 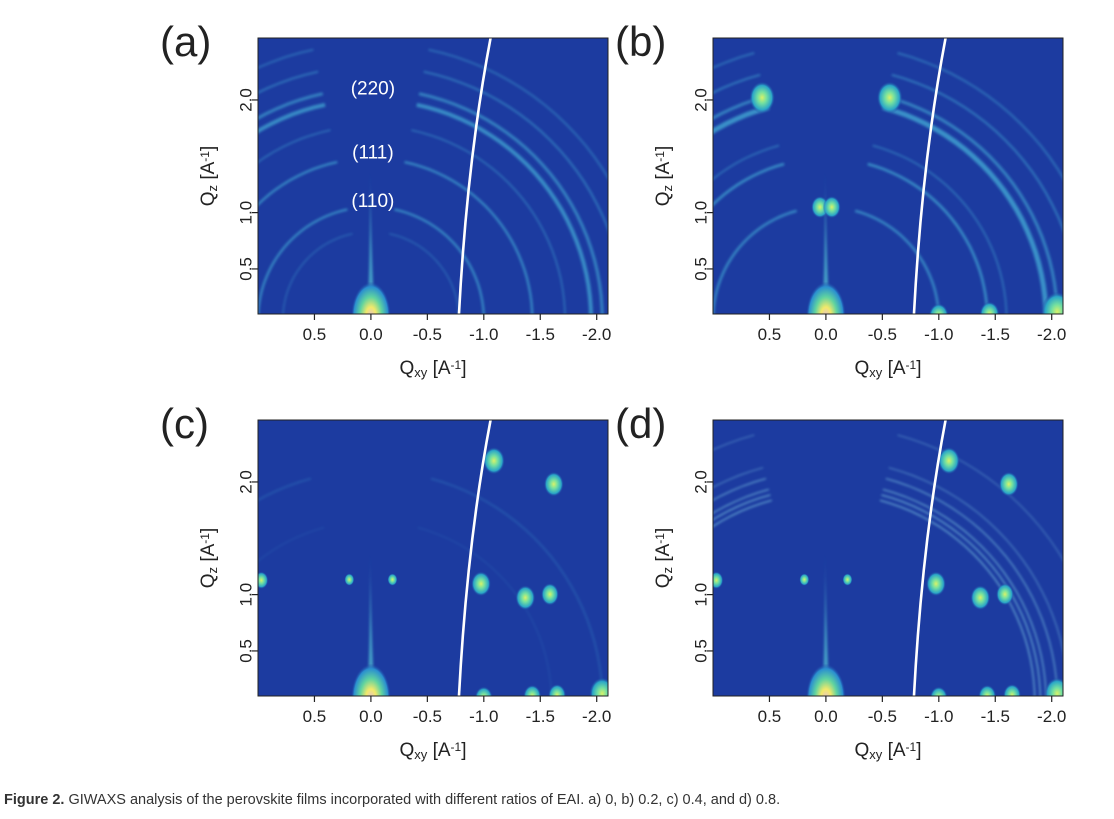 I want to click on x-axis-label: Qxy [A-1], so click(x=888, y=751).